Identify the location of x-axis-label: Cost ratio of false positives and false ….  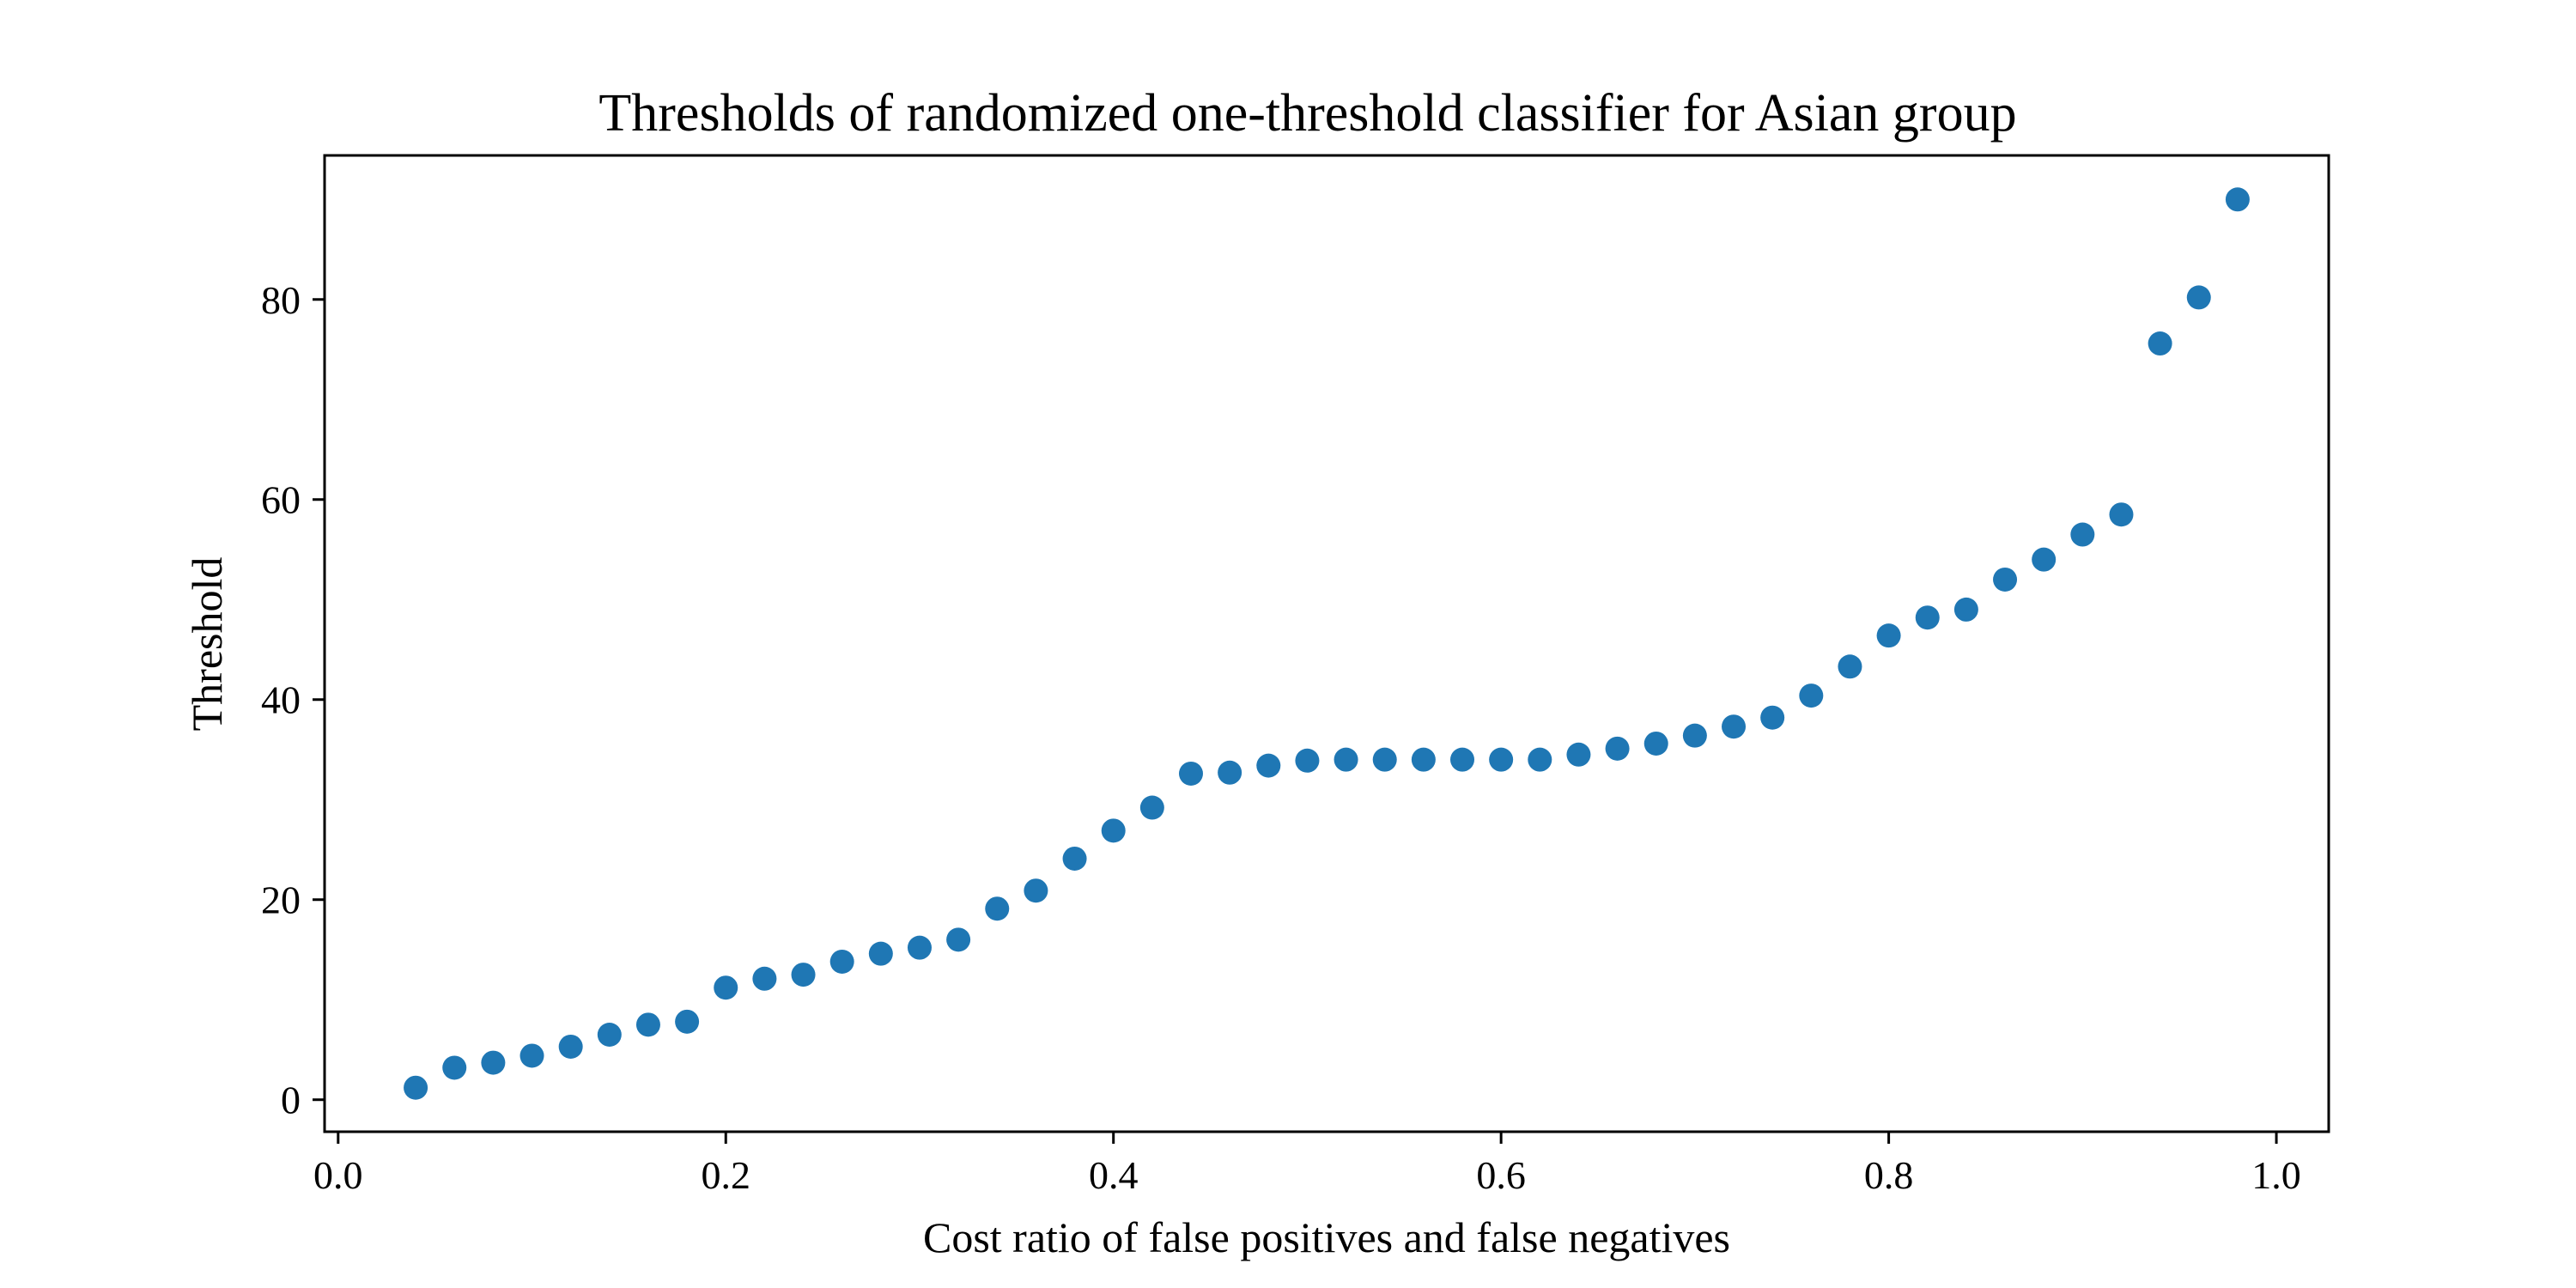
(1327, 1237).